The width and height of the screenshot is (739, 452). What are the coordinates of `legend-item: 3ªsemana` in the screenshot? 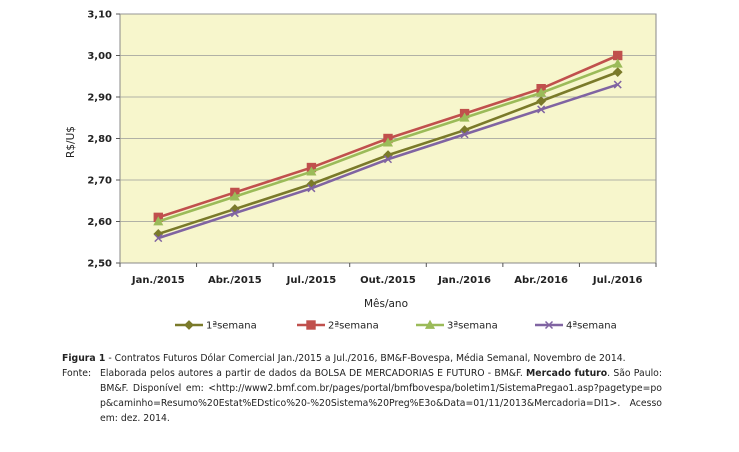 It's located at (457, 325).